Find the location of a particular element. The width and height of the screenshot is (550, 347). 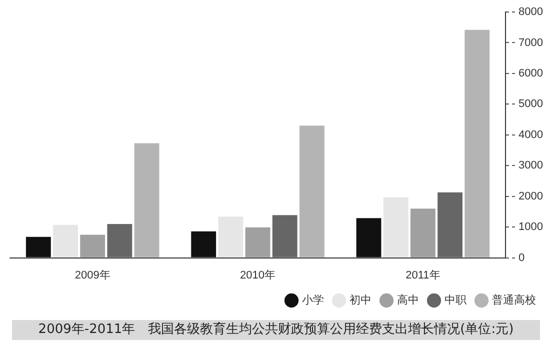

legend-label: 中职 is located at coordinates (455, 299).